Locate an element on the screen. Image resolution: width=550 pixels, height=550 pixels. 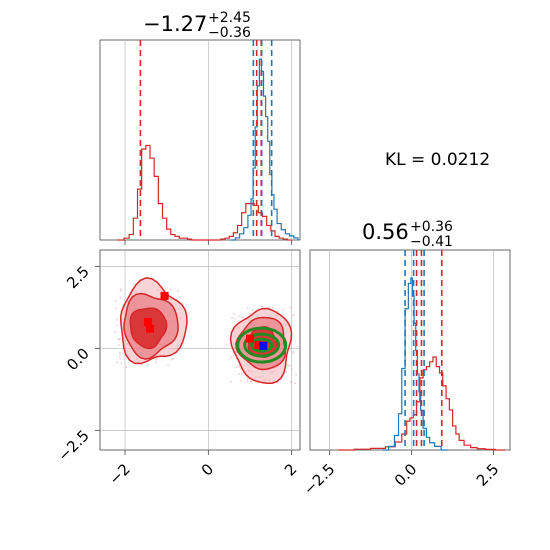
title-x2-main: 0.56 is located at coordinates (385, 232).